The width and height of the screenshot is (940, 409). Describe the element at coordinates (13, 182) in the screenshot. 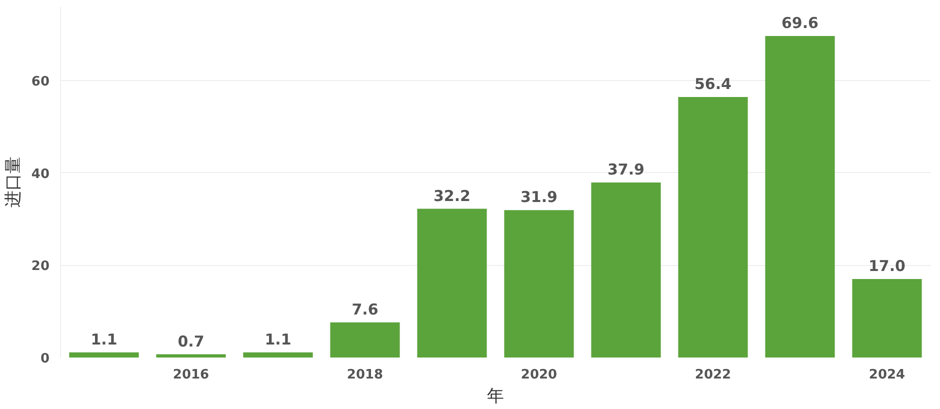

I see `y-axis-title: 进口量` at that location.